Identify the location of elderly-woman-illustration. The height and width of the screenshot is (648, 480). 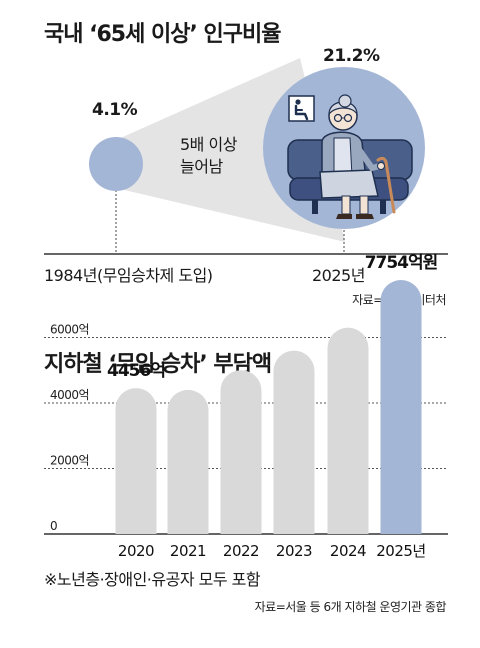
(350, 156).